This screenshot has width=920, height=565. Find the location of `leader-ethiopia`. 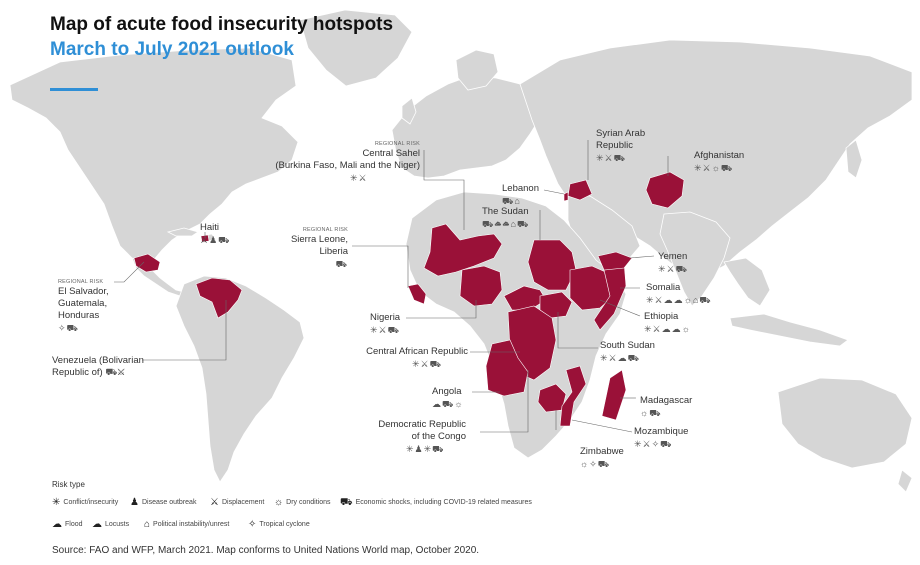

leader-ethiopia is located at coordinates (620, 308).